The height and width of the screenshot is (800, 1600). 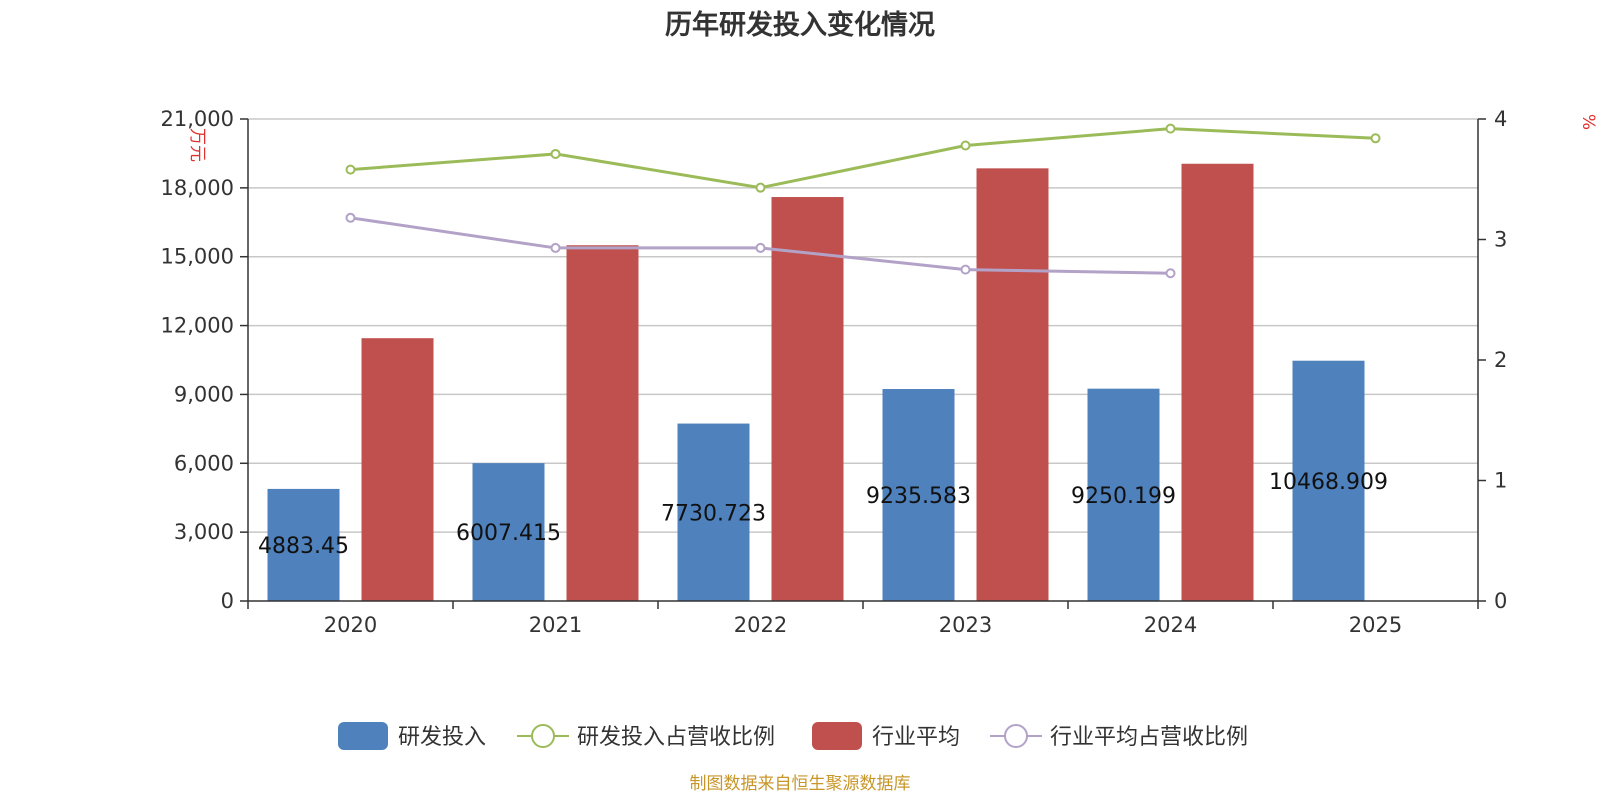 What do you see at coordinates (555, 625) in the screenshot?
I see `x-axis-tick-label: 2021` at bounding box center [555, 625].